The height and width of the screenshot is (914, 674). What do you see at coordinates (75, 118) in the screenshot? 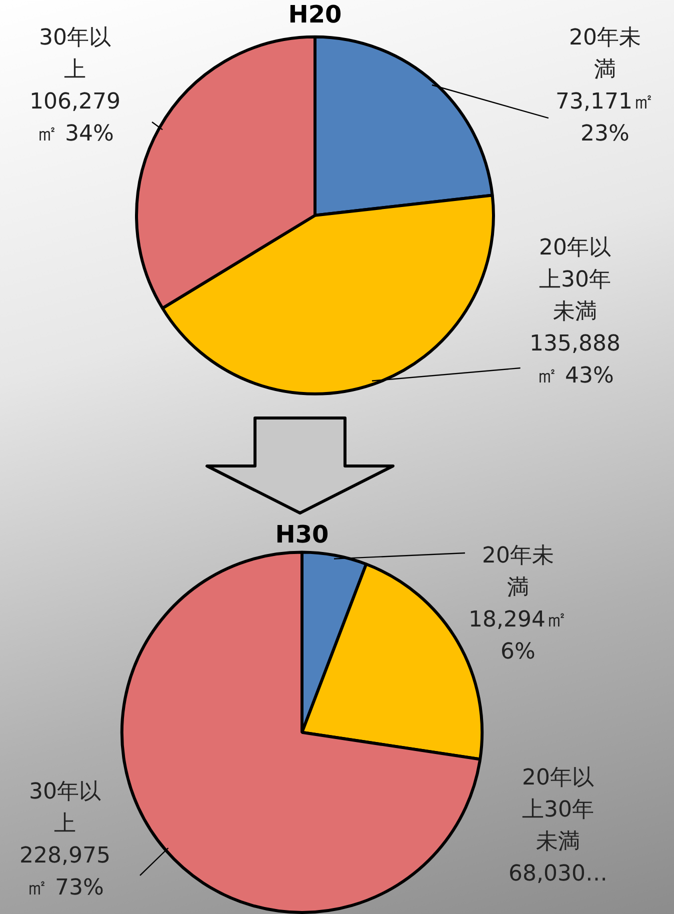
I see `data-label: 106,279㎡ 34%` at bounding box center [75, 118].